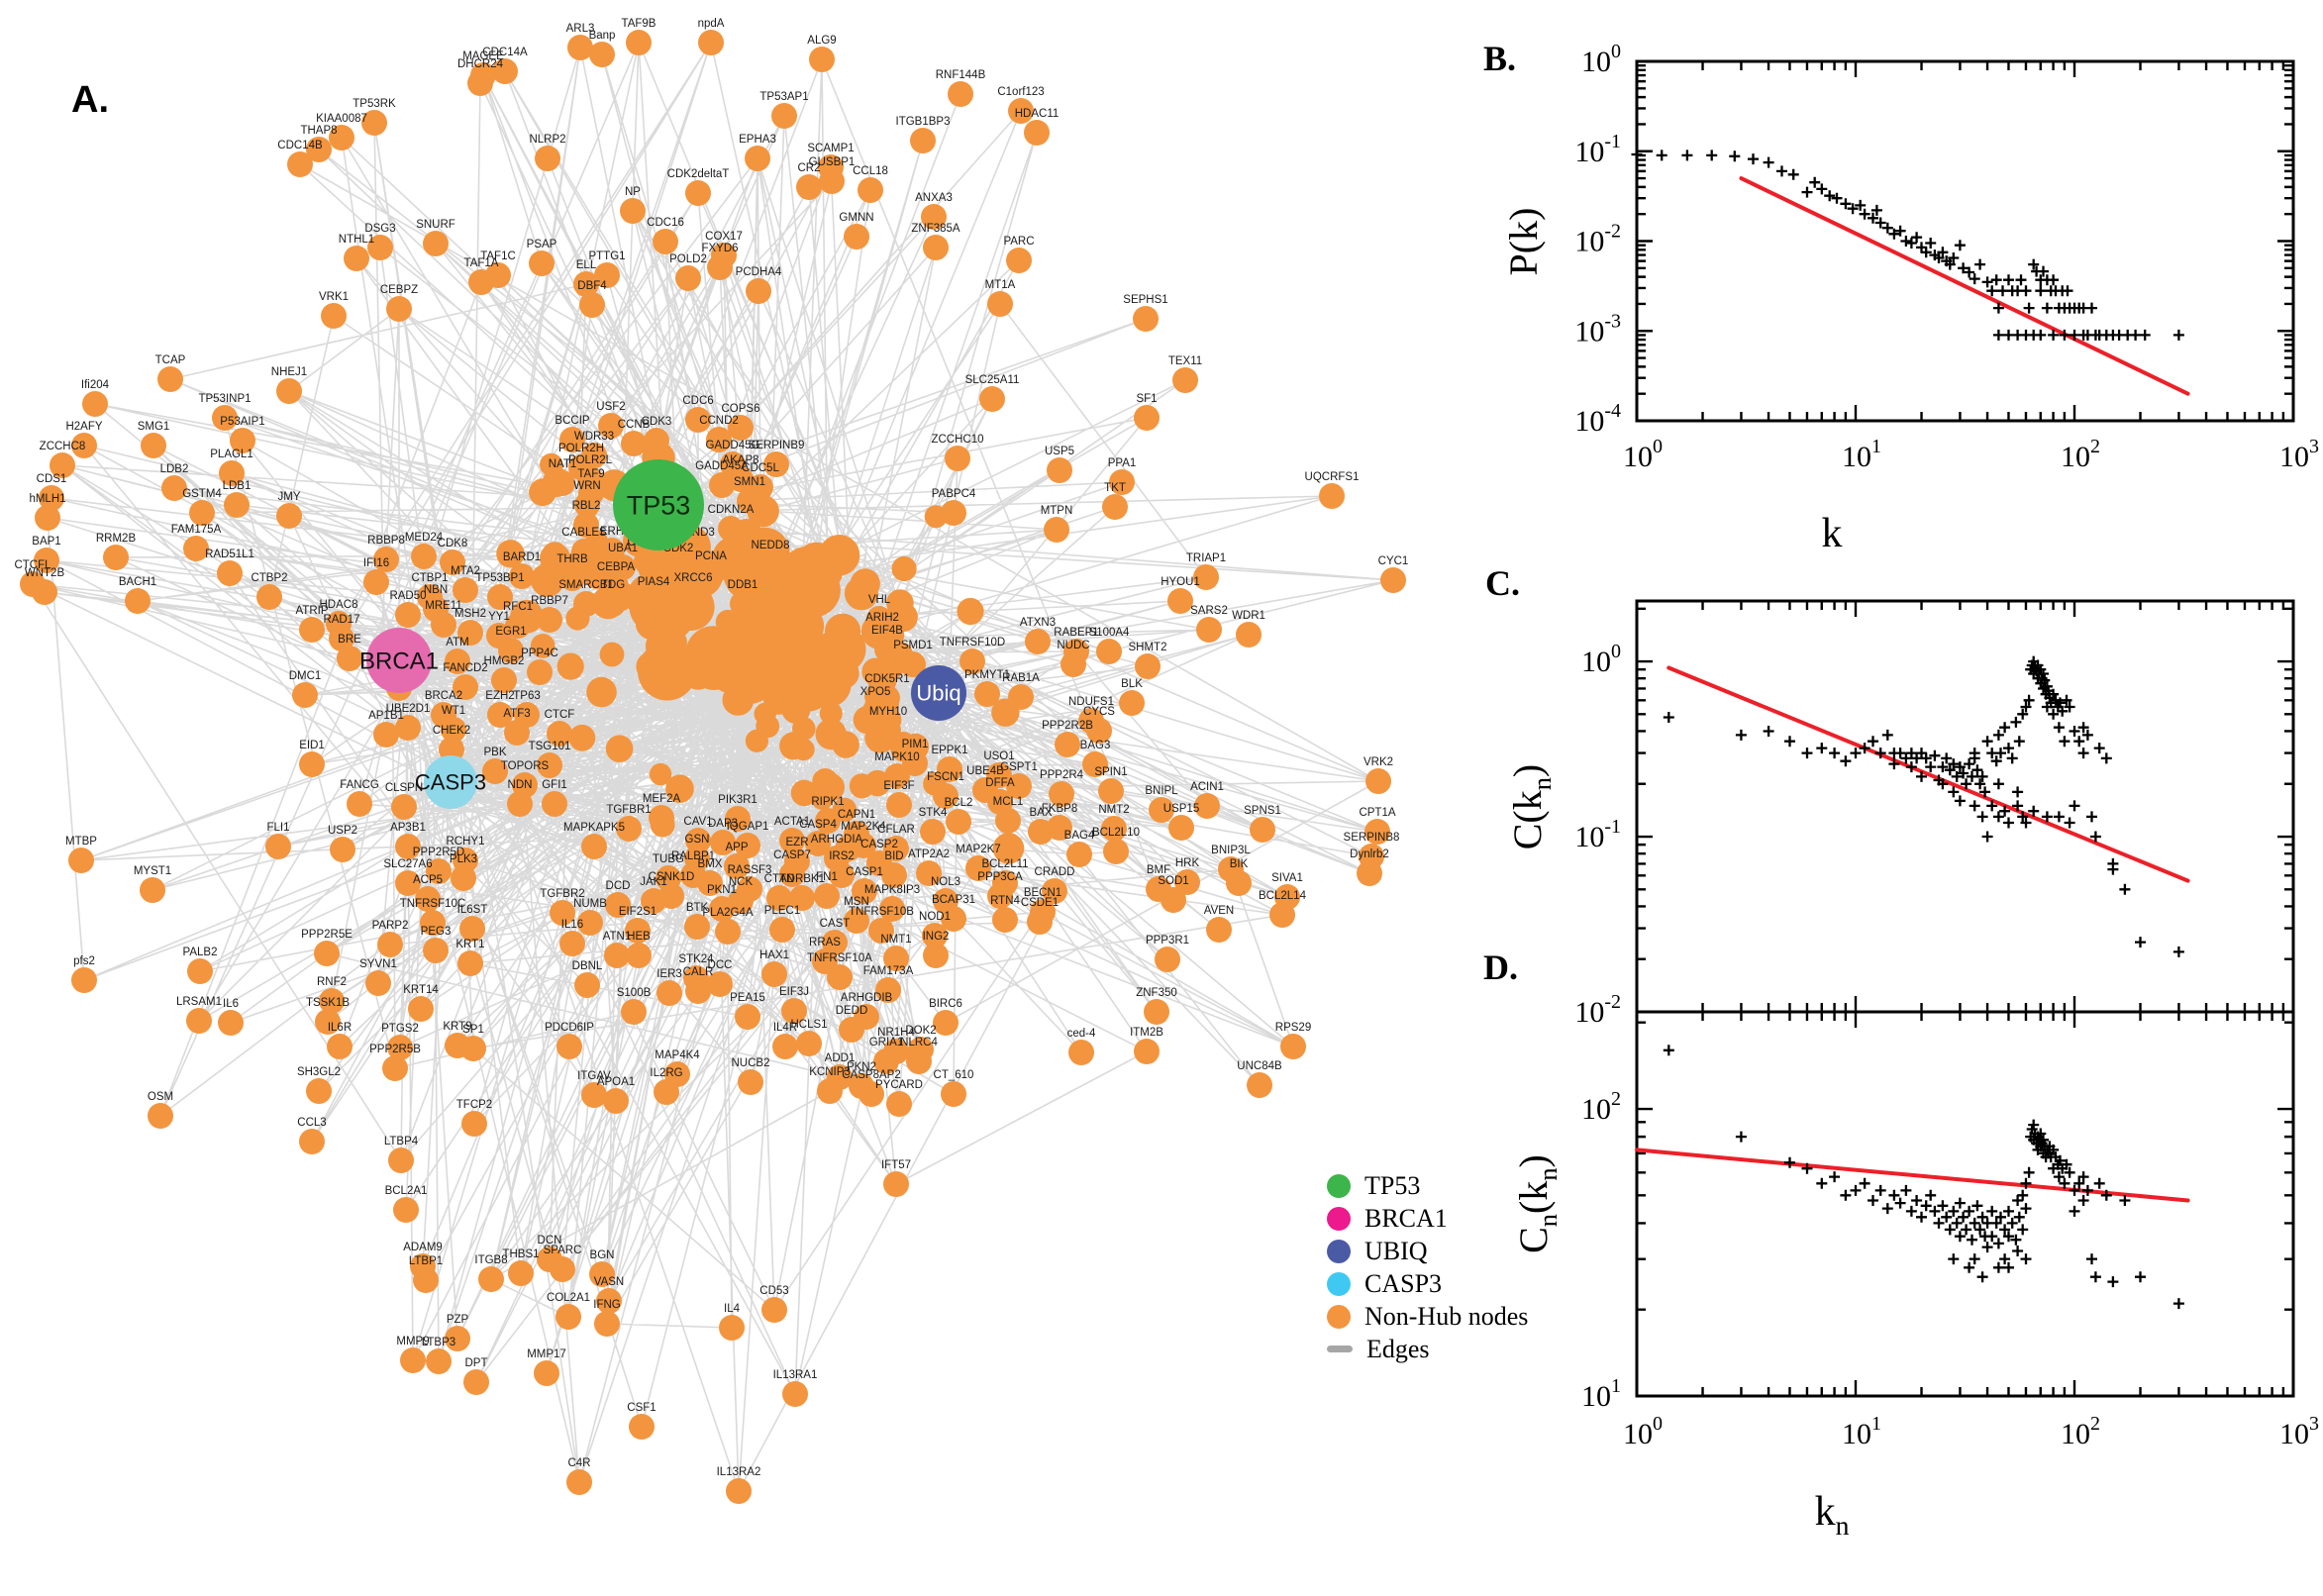 The height and width of the screenshot is (1596, 2323). I want to click on network-node-label: SF1, so click(1147, 399).